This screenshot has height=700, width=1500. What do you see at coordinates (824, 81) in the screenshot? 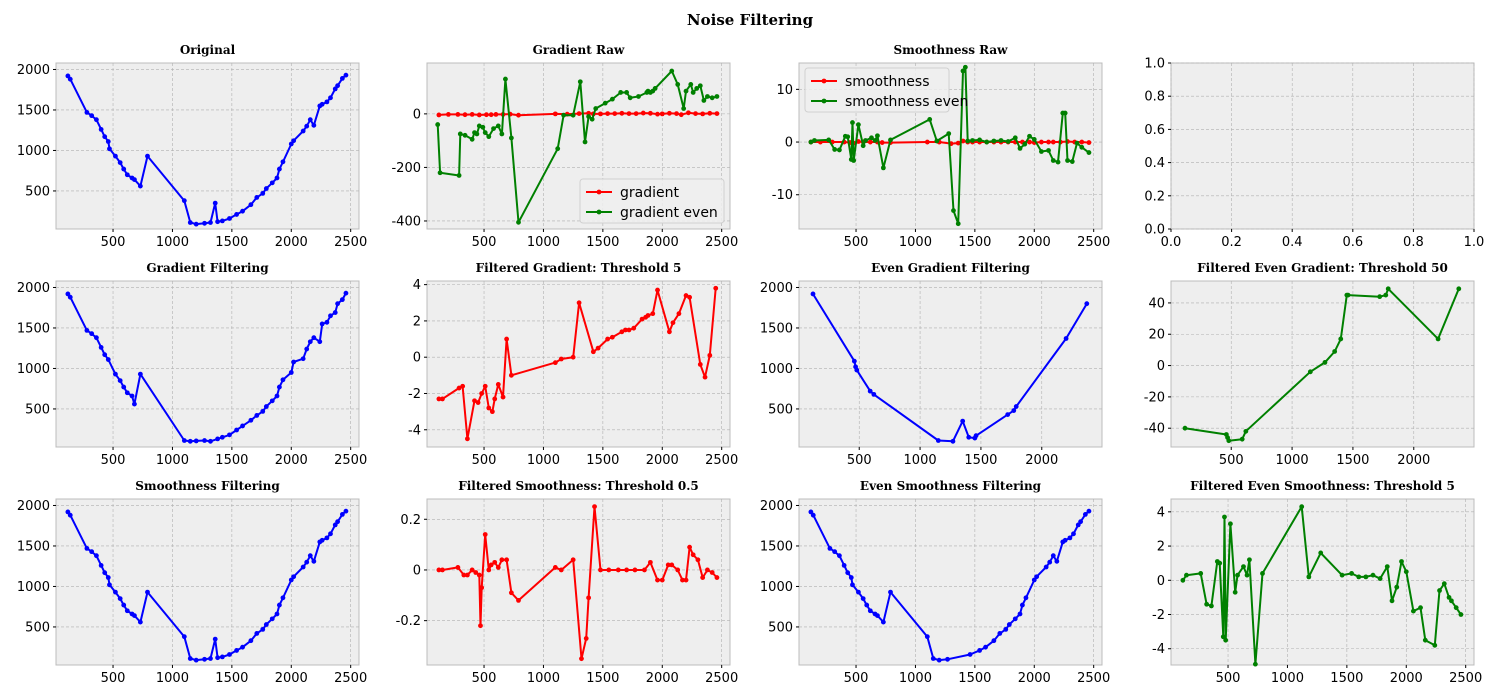
I see `legend-marker` at bounding box center [824, 81].